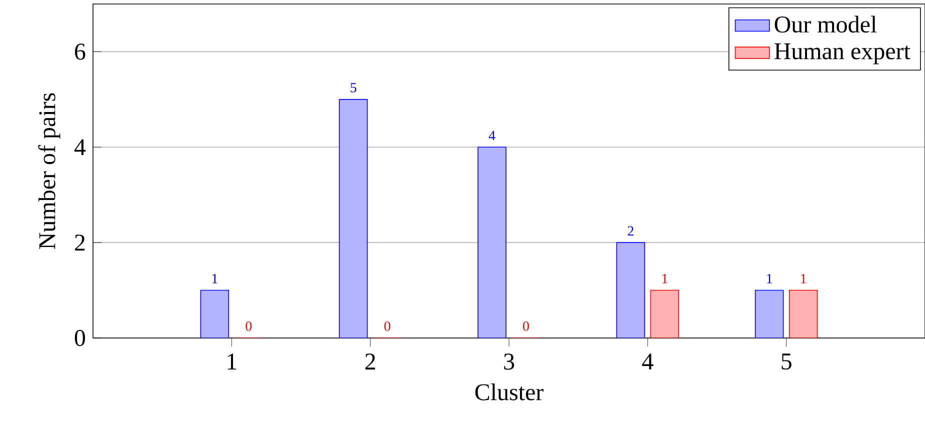  Describe the element at coordinates (648, 362) in the screenshot. I see `x-tick-label: 4` at that location.